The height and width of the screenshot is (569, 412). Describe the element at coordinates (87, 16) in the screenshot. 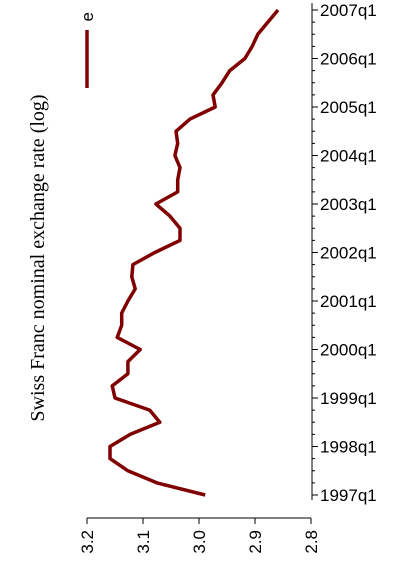

I see `legend-label: e` at that location.